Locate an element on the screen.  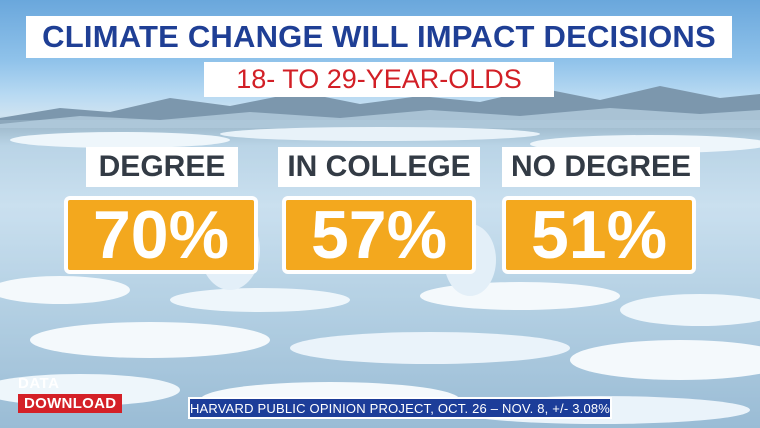
stat-label-box-degree: DEGREE is located at coordinates (162, 167).